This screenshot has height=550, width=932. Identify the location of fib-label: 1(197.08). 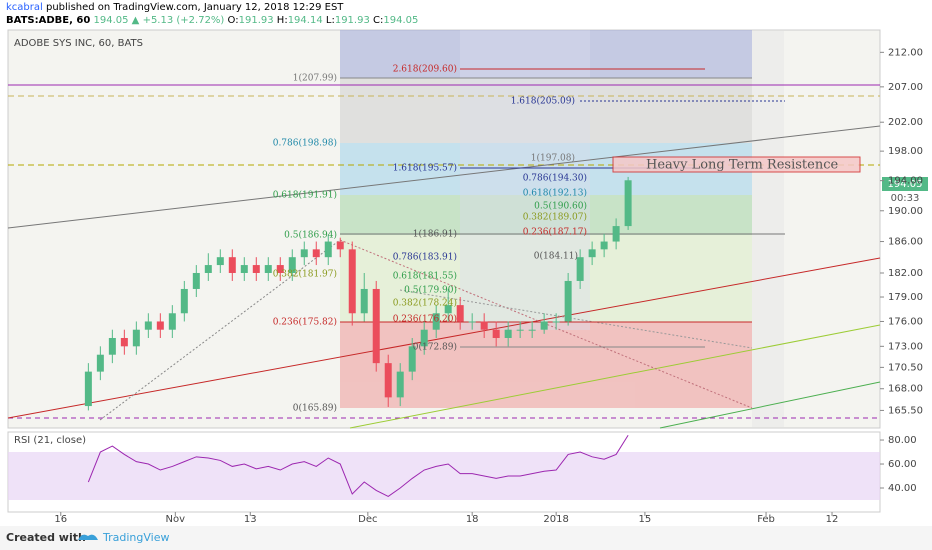
(553, 158).